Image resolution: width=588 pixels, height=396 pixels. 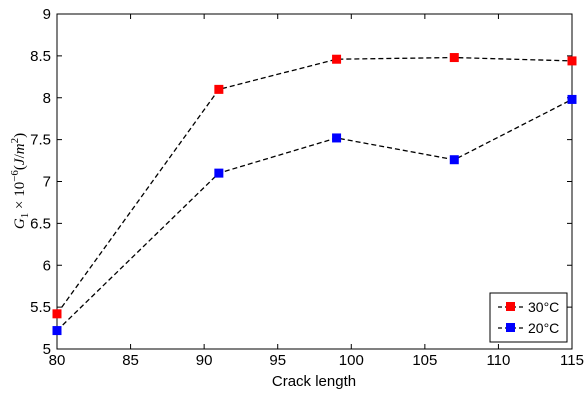 What do you see at coordinates (15, 141) in the screenshot?
I see `ylabel-unit-m-exp: 2` at bounding box center [15, 141].